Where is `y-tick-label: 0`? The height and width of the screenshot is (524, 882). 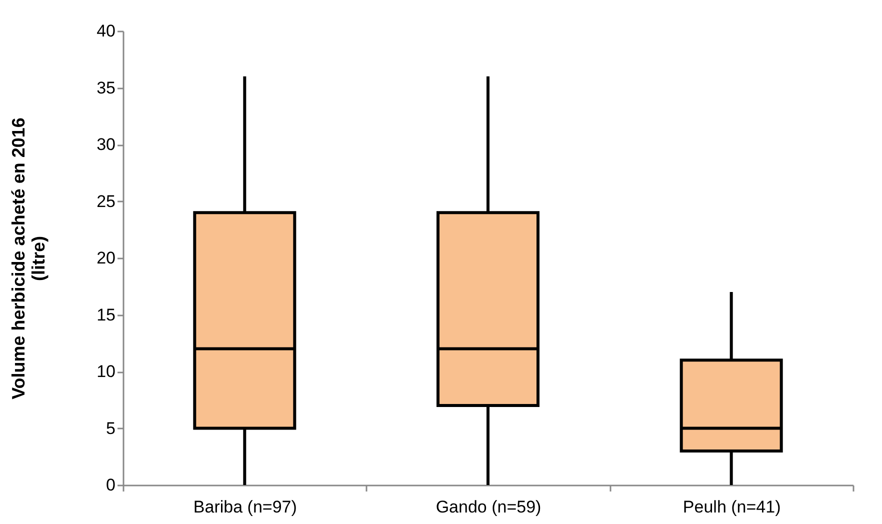 y-tick-label: 0 is located at coordinates (111, 485).